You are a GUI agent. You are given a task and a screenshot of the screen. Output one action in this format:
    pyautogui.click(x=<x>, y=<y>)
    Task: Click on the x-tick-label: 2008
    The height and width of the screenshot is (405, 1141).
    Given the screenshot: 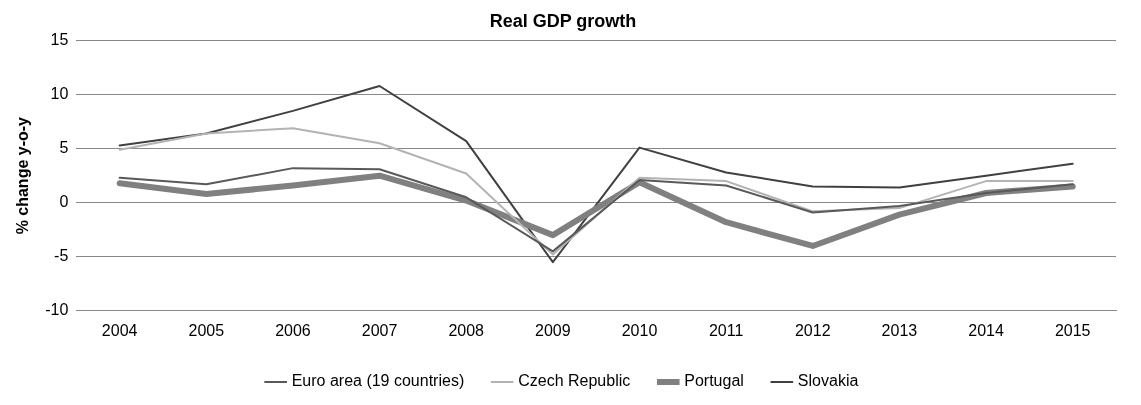 What is the action you would take?
    pyautogui.click(x=466, y=330)
    